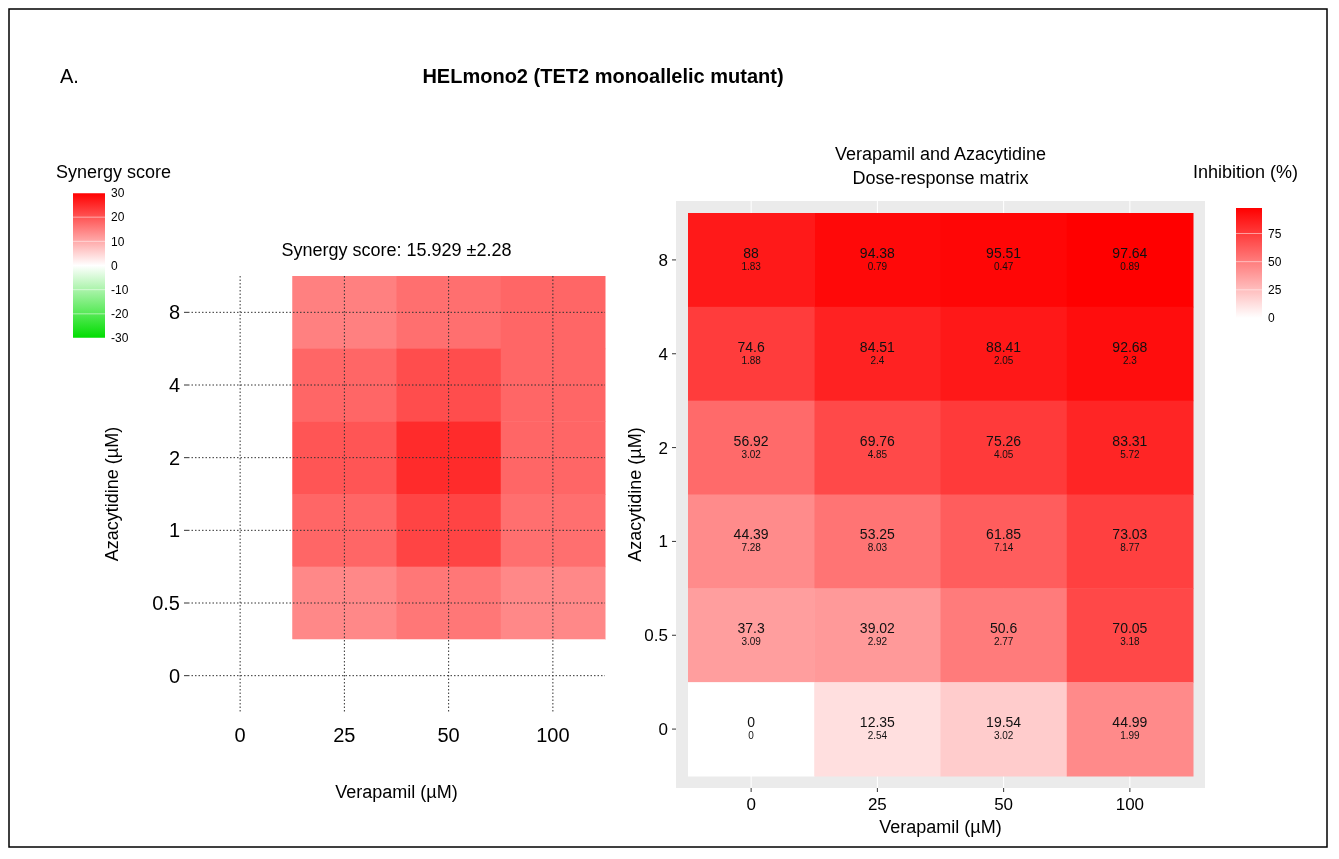 The image size is (1339, 859). Describe the element at coordinates (1004, 352) in the screenshot. I see `data-label: 88.41 2.05` at that location.